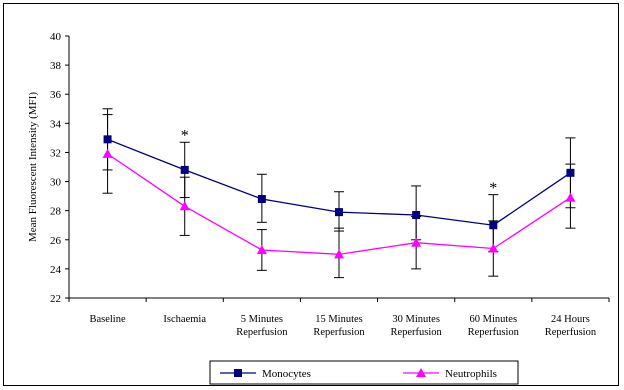 The width and height of the screenshot is (624, 390). Describe the element at coordinates (494, 326) in the screenshot. I see `x-tick-label: 60 Minutes Reperfusion` at that location.